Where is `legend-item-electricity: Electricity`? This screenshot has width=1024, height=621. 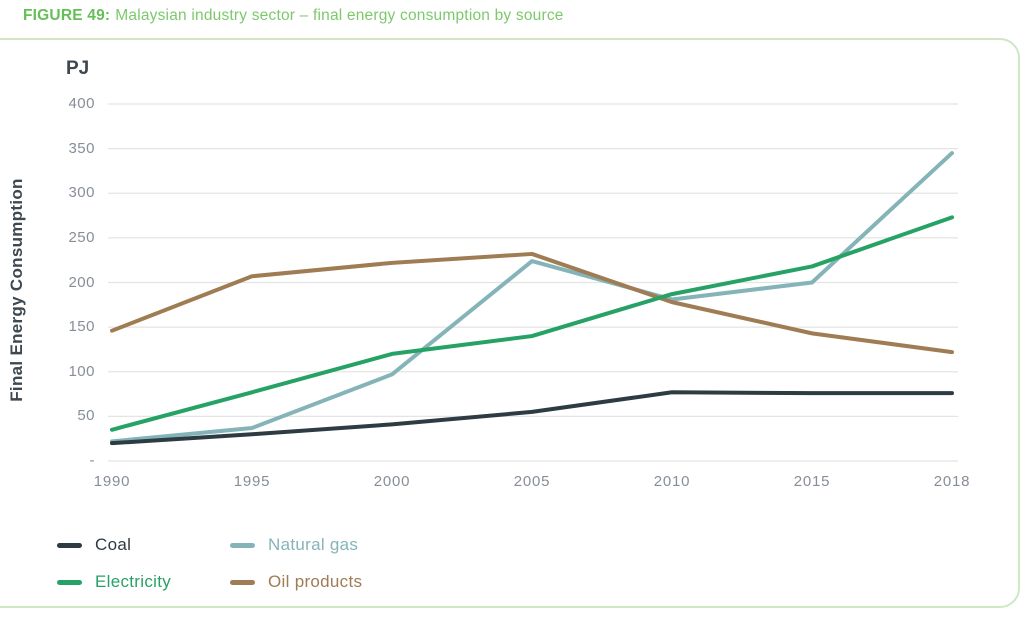 legend-item-electricity: Electricity is located at coordinates (143, 582).